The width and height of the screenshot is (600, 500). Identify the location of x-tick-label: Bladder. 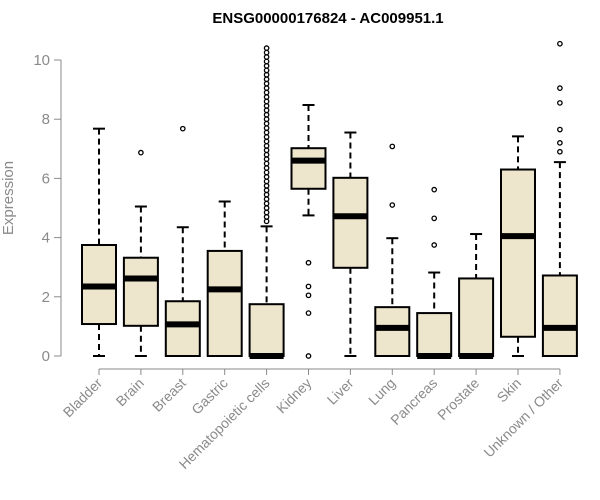
(83, 398).